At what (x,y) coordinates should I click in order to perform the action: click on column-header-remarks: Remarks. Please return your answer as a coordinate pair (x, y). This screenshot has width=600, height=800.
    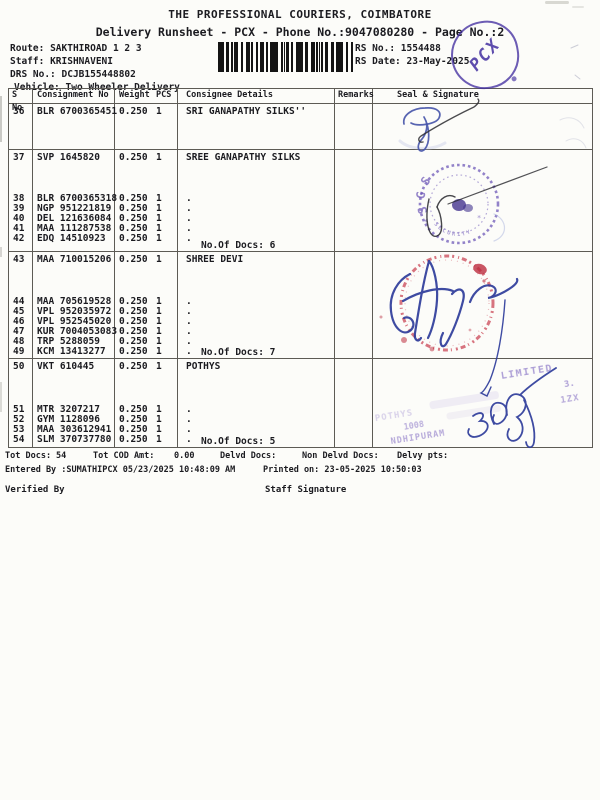
    Looking at the image, I should click on (354, 96).